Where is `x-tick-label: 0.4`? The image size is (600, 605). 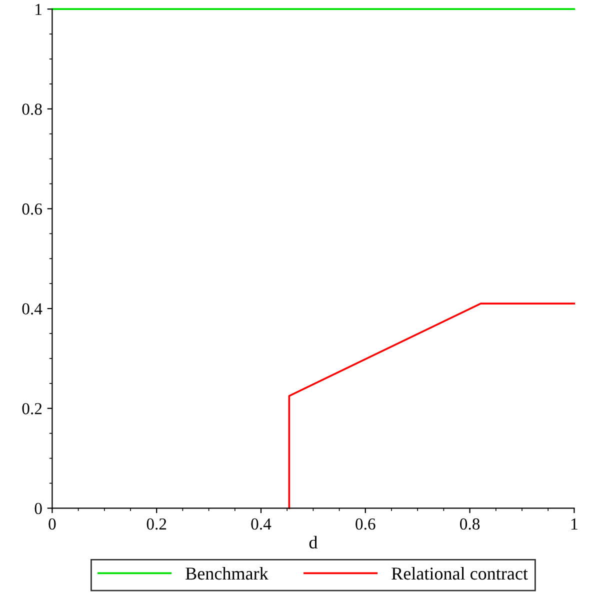
x-tick-label: 0.4 is located at coordinates (261, 524).